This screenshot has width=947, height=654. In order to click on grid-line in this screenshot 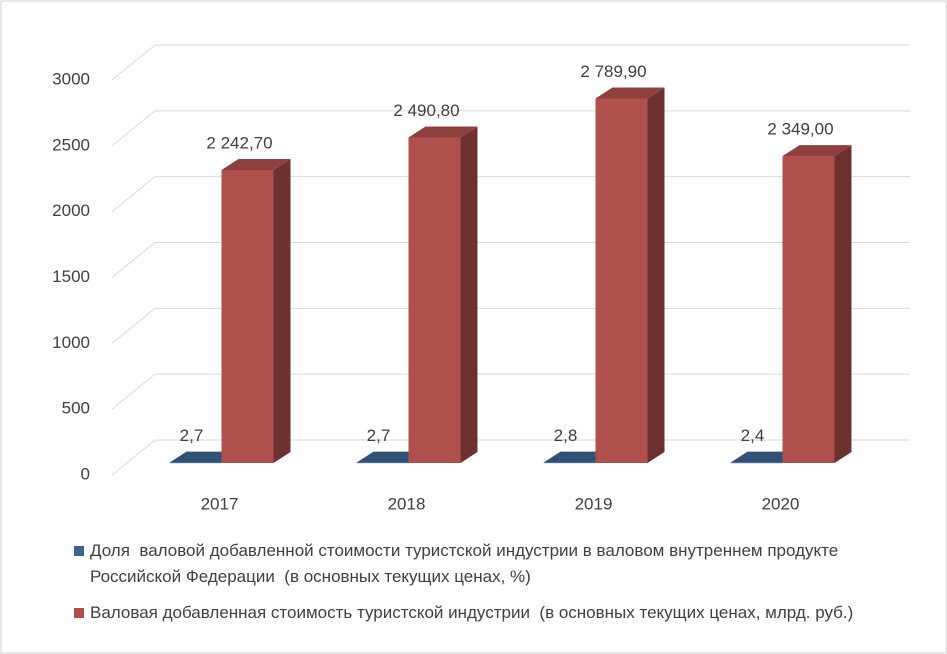, I will do `click(510, 62)`.